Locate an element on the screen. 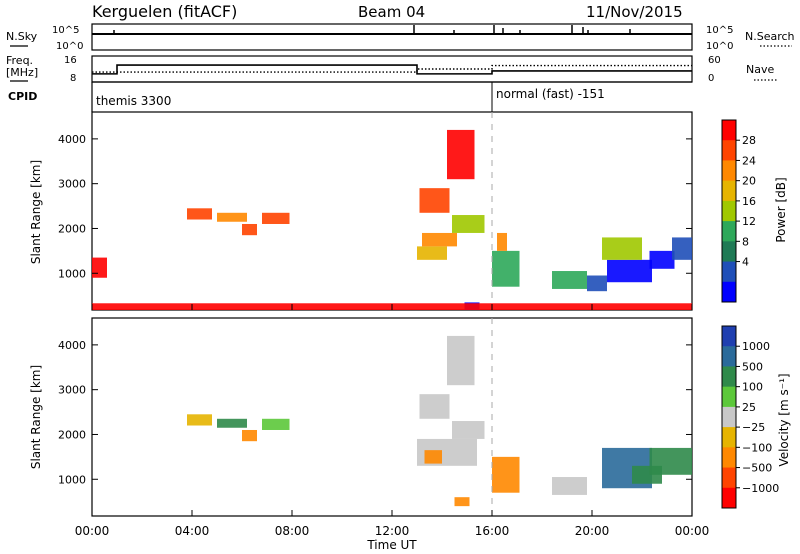 The image size is (800, 554). plot-header: Kerguelen (fitACF) Beam 04 11/Nov/2015 is located at coordinates (387, 11).